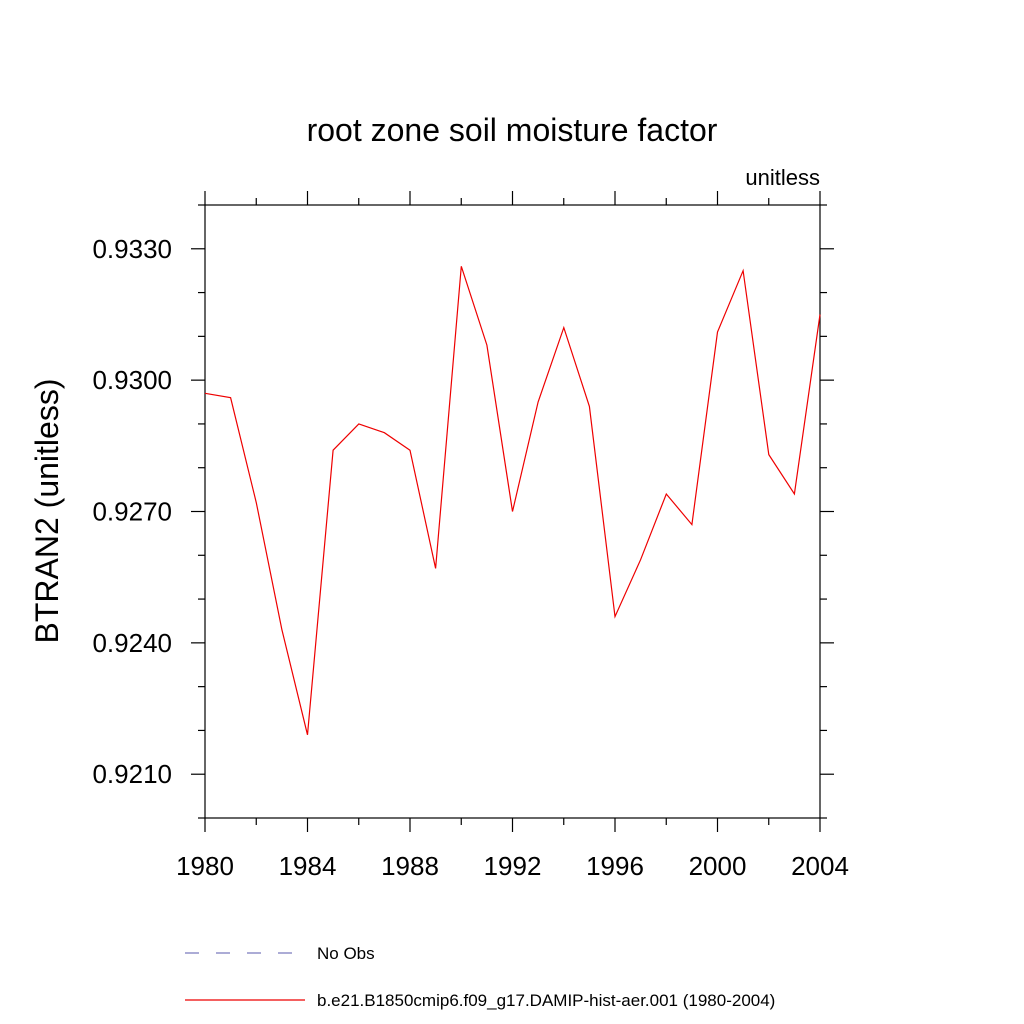 Image resolution: width=1024 pixels, height=1024 pixels. What do you see at coordinates (512, 130) in the screenshot?
I see `chart-title: root zone soil moisture factor` at bounding box center [512, 130].